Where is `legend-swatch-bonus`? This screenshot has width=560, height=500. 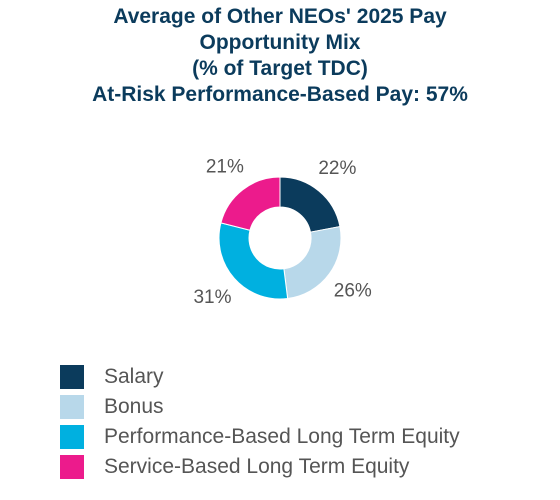
legend-swatch-bonus is located at coordinates (72, 407).